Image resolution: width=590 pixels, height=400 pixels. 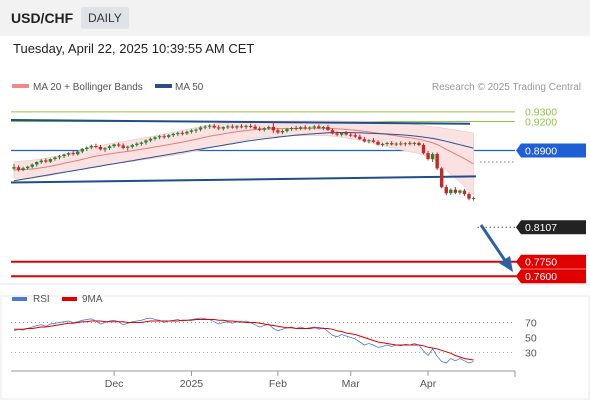 What do you see at coordinates (42, 18) in the screenshot?
I see `symbol-label: USD/CHF` at bounding box center [42, 18].